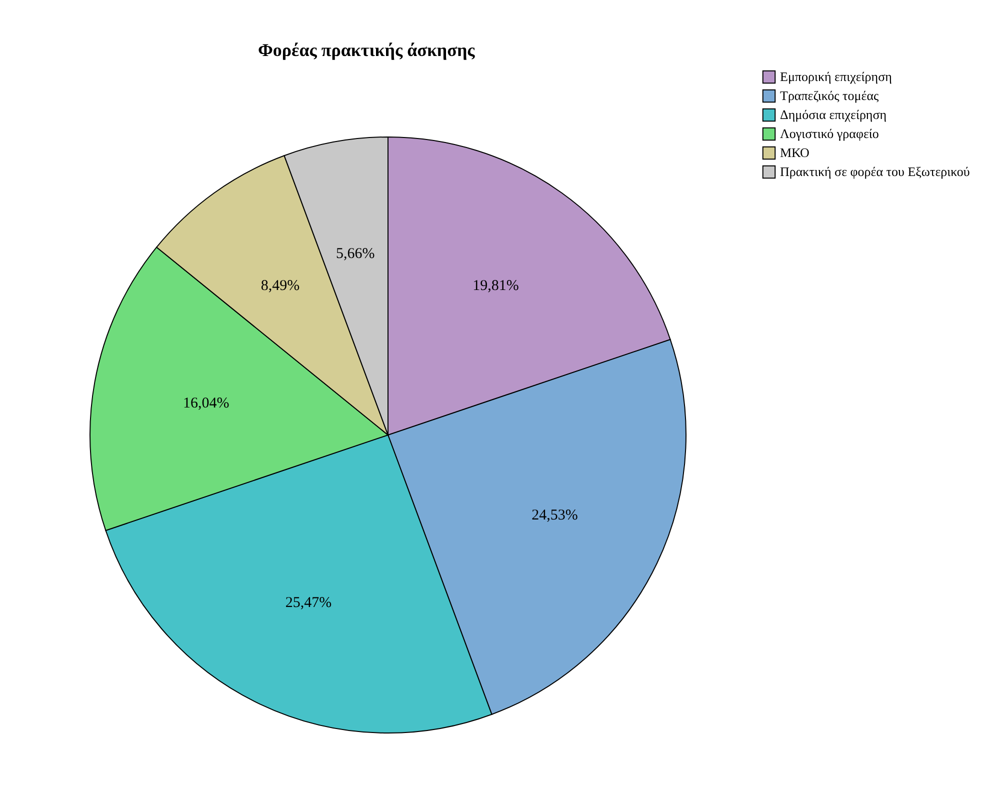  What do you see at coordinates (355, 254) in the screenshot?
I see `data-label: 5,66%` at bounding box center [355, 254].